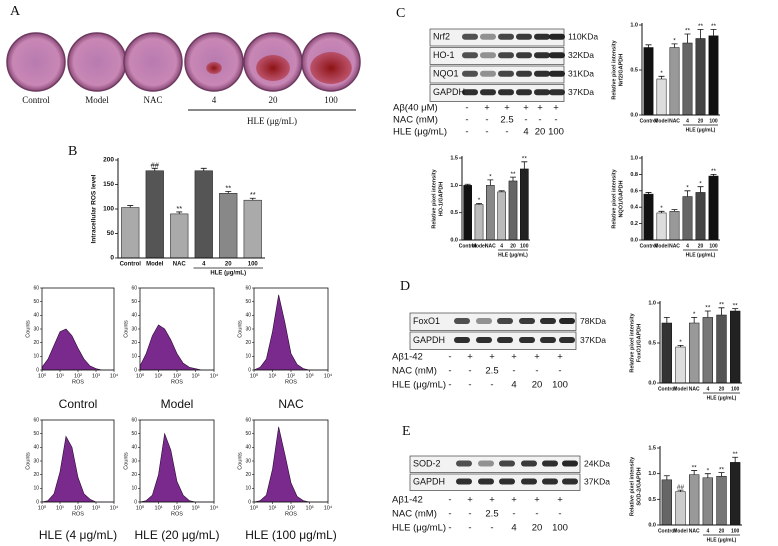 The image size is (778, 546). What do you see at coordinates (177, 535) in the screenshot?
I see `caption: HLE (20 μg/mL)` at bounding box center [177, 535].